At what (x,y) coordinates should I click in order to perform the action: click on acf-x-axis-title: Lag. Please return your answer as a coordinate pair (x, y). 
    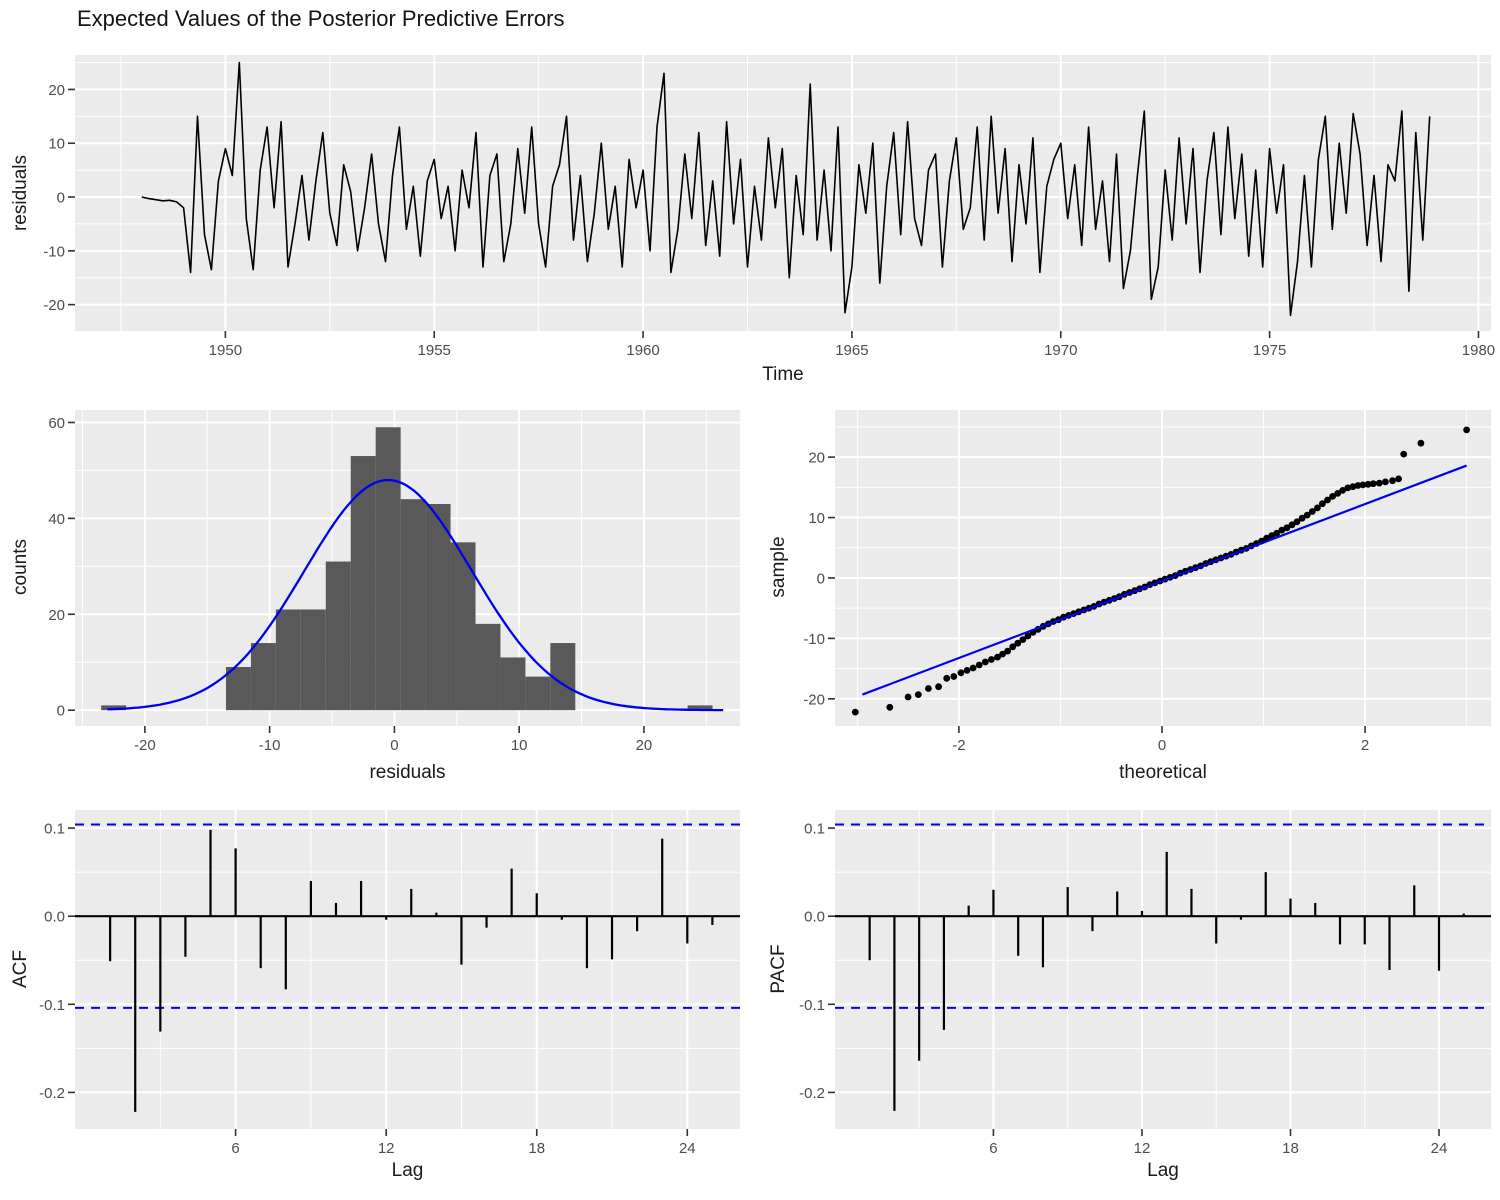
    Looking at the image, I should click on (407, 1170).